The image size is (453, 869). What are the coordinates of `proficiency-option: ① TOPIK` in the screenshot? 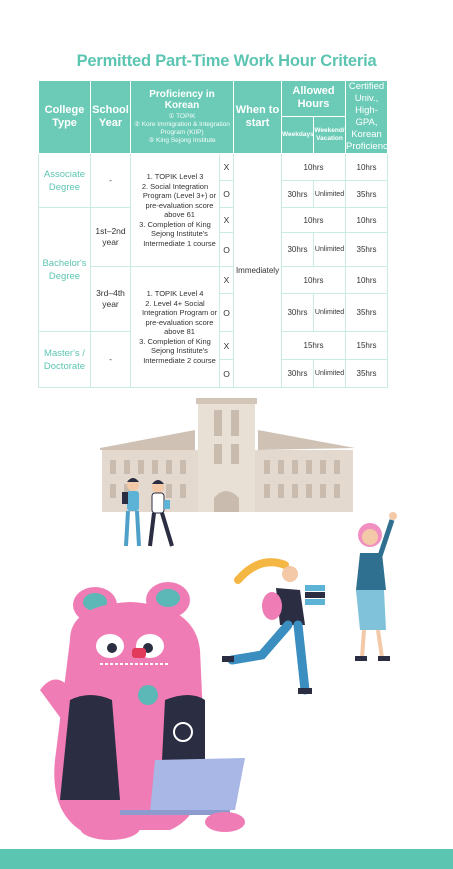 It's located at (182, 116).